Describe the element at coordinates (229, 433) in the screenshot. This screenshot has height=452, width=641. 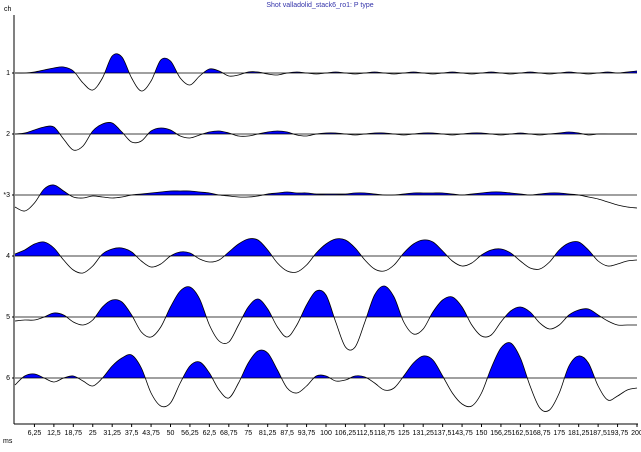
I see `x-tick-label: 68,75` at that location.